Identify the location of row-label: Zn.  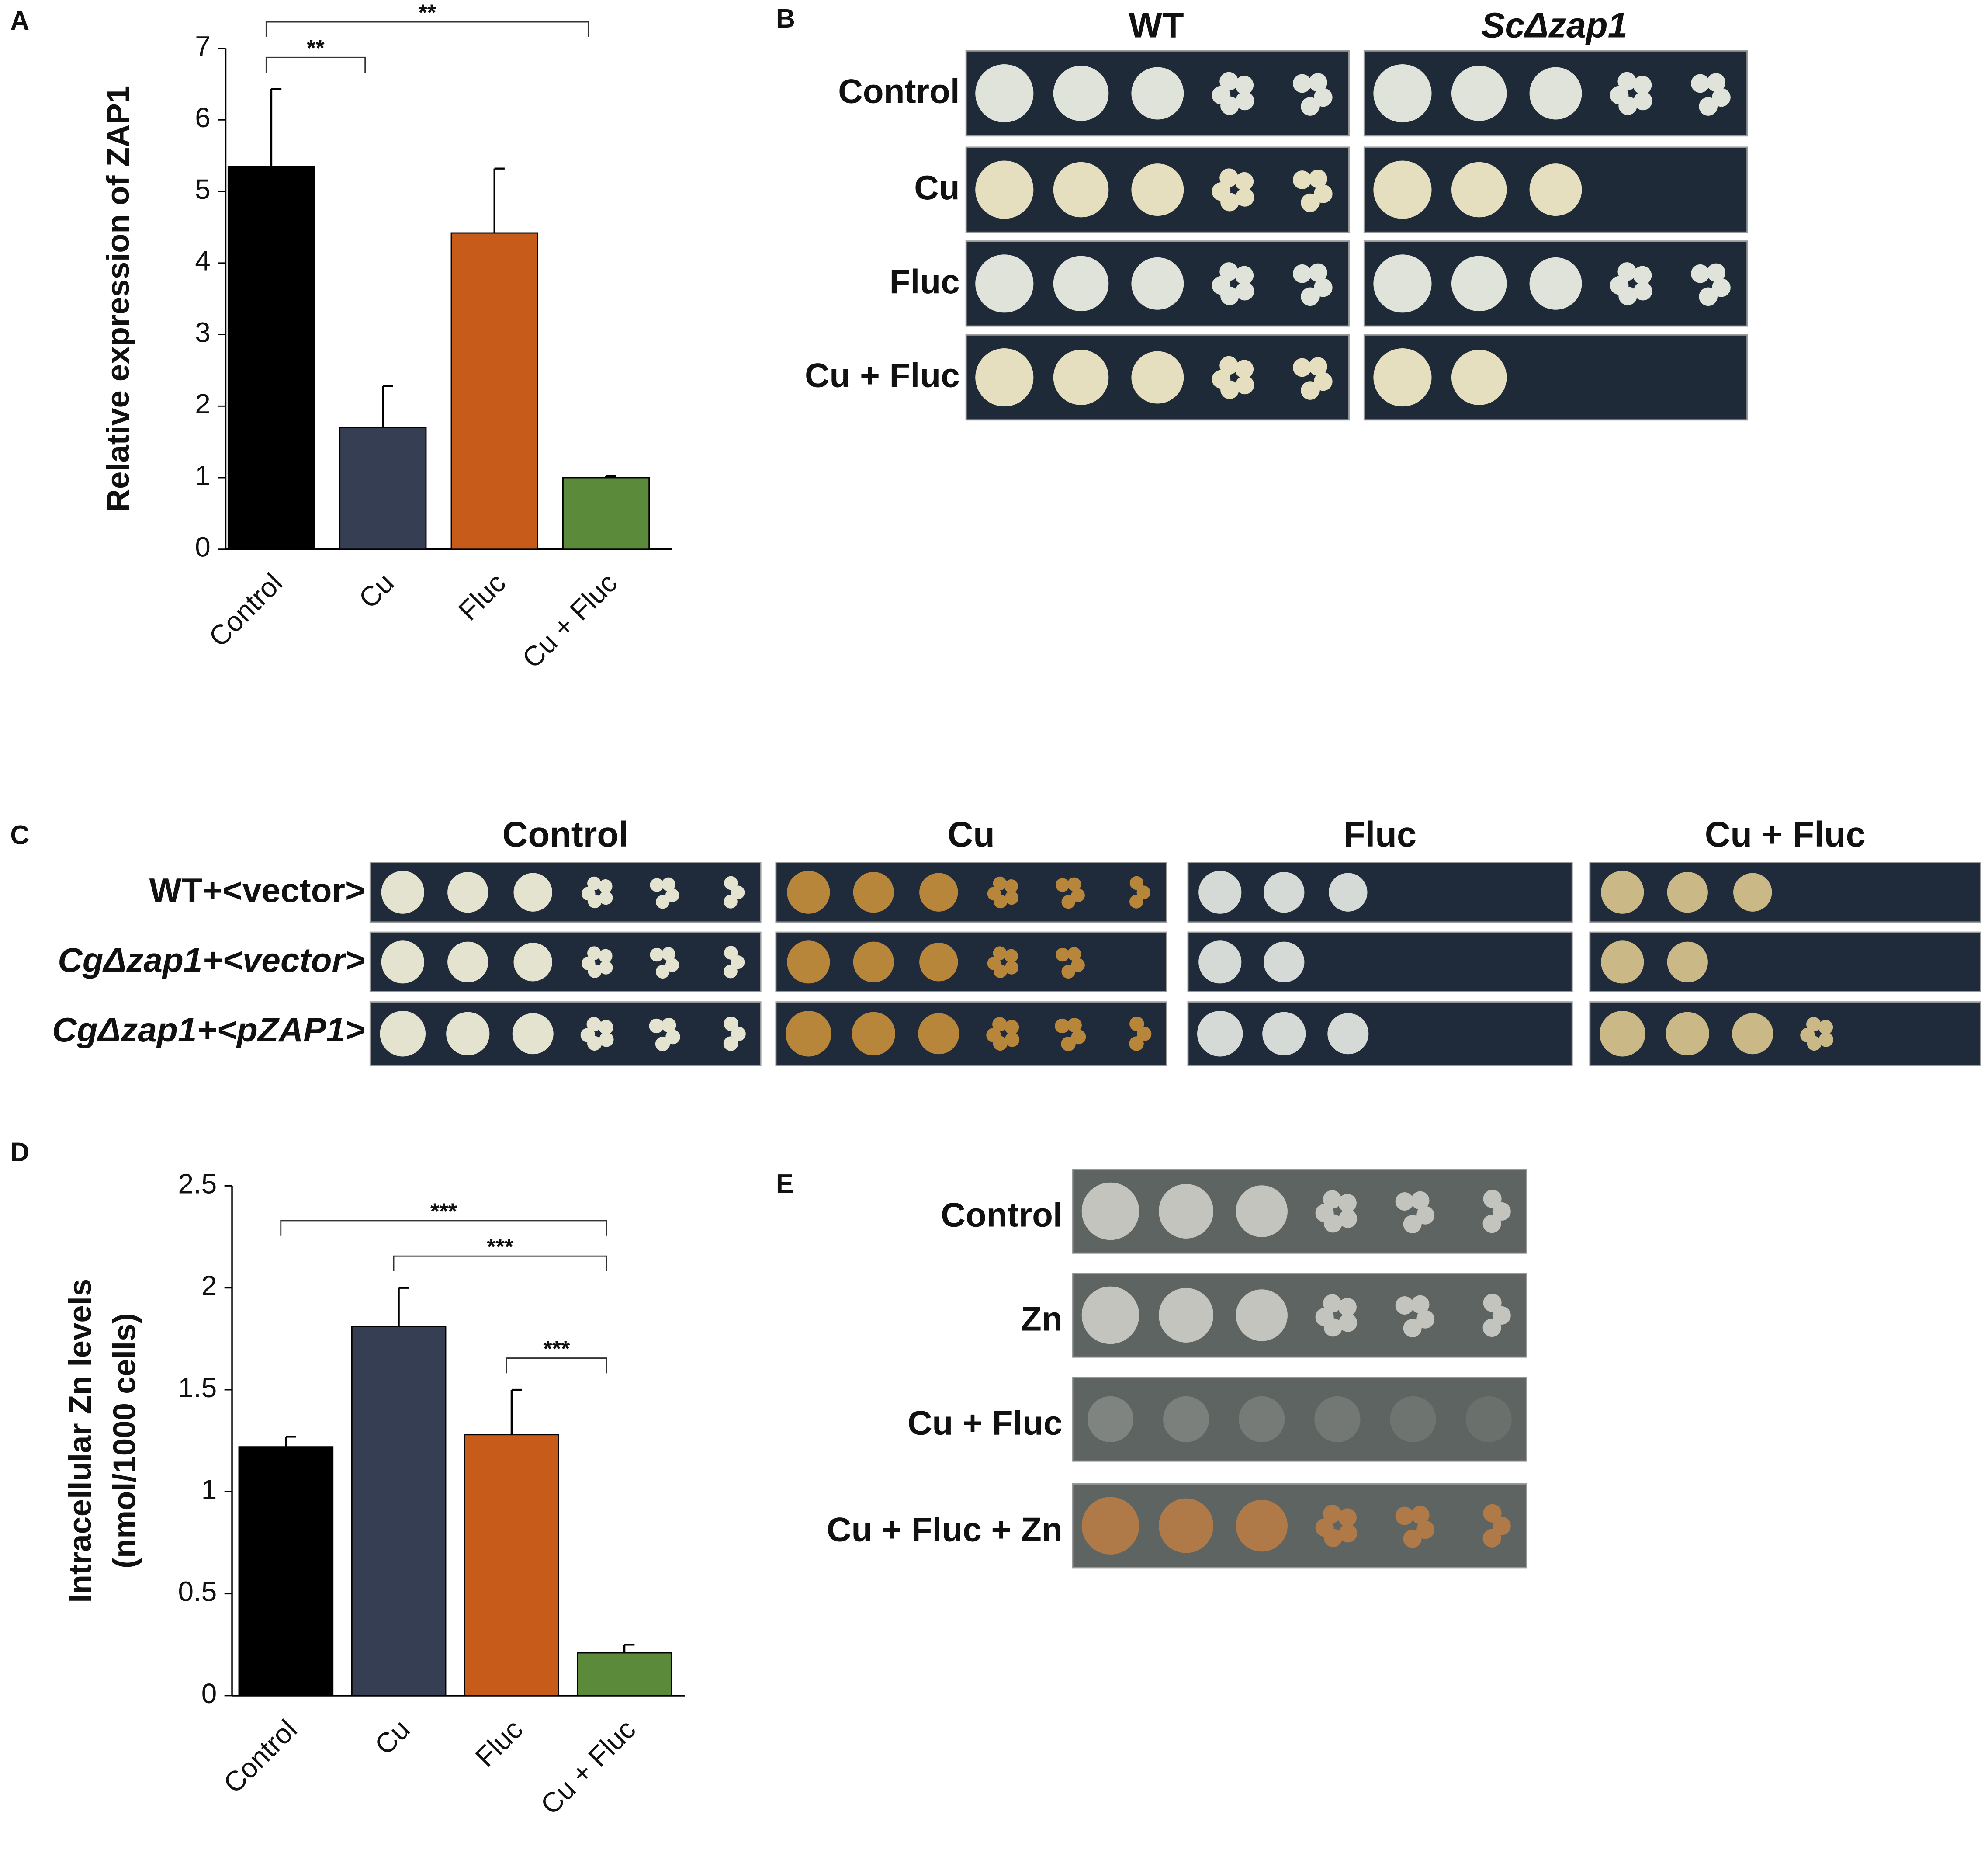
(1042, 1319).